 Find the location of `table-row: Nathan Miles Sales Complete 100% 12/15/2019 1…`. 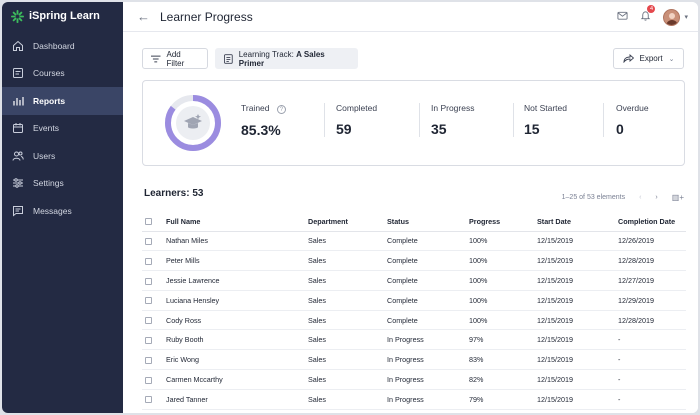

table-row: Nathan Miles Sales Complete 100% 12/15/2019 1… is located at coordinates (414, 241).